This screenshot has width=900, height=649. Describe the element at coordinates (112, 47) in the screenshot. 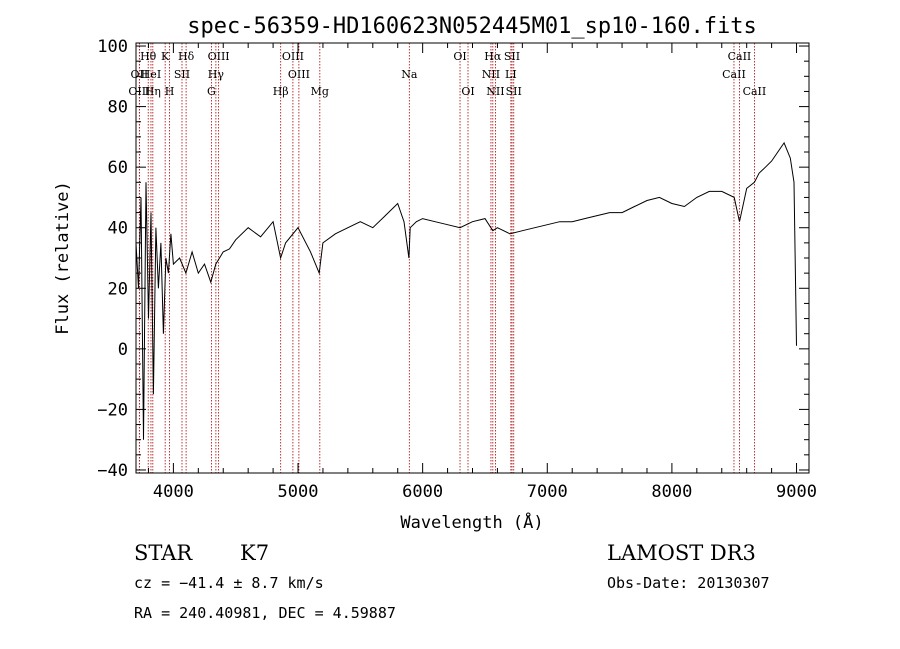

I see `y-tick-label: 100` at that location.